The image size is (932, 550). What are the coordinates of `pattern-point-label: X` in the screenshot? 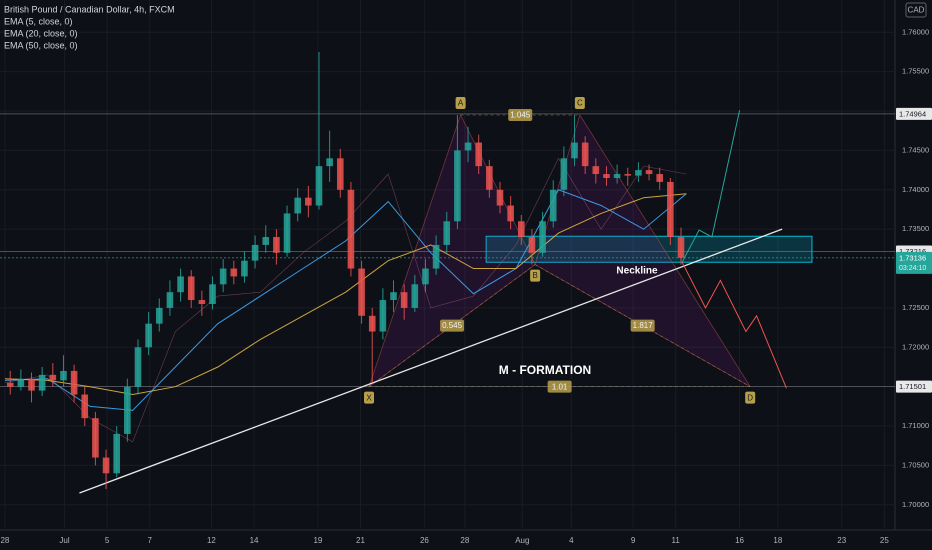 It's located at (369, 397).